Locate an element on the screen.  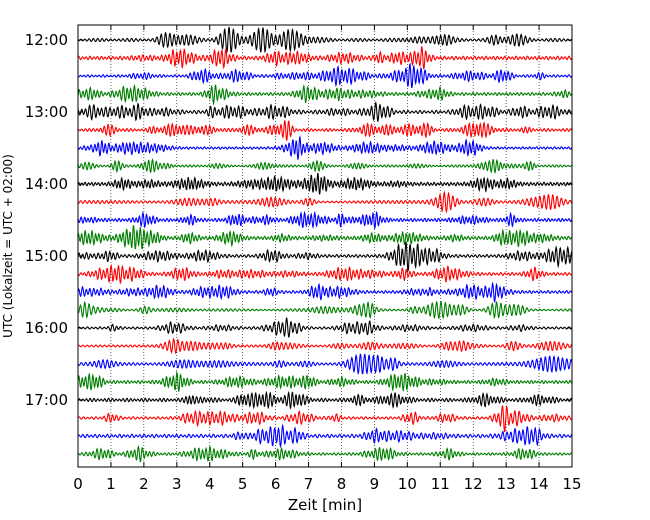
x-tick-label: 1 is located at coordinates (111, 484).